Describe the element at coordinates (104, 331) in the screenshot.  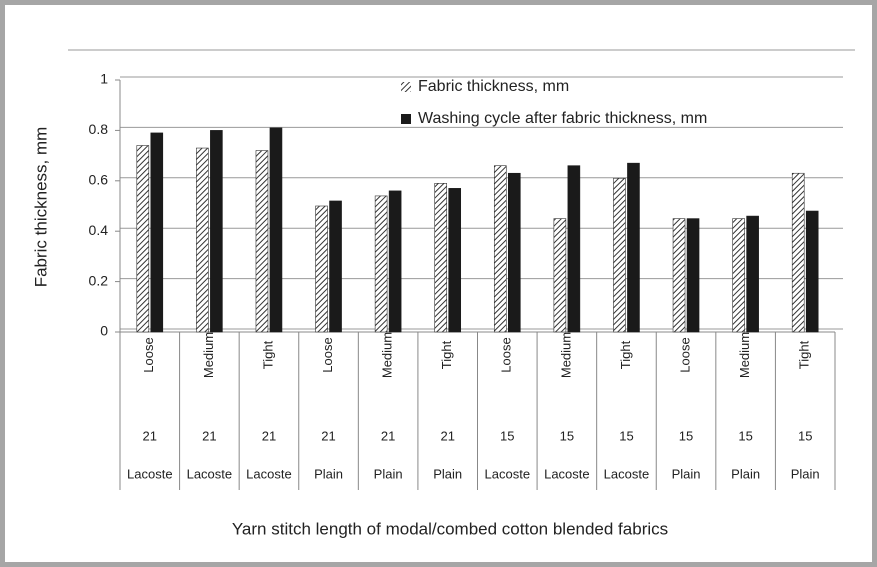
I see `y-tick-label: 0` at that location.